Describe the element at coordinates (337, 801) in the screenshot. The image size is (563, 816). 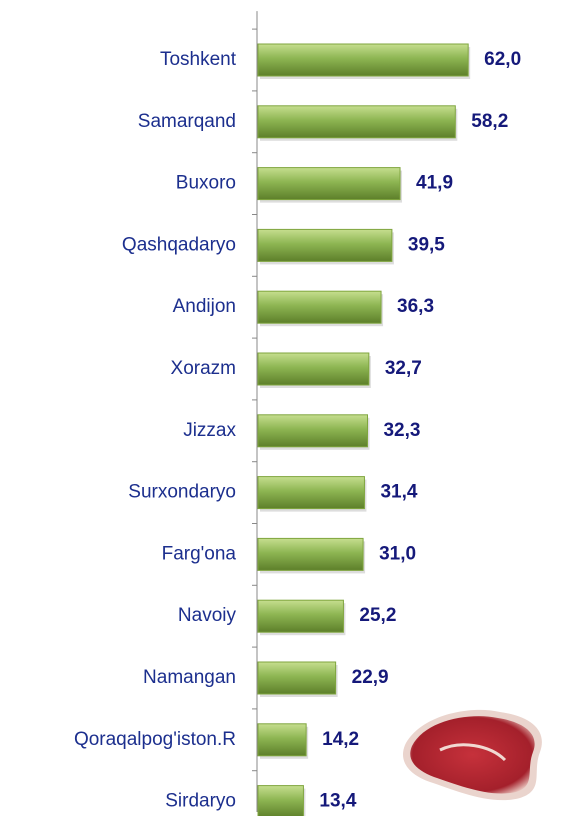
I see `value-label: 13,4` at that location.